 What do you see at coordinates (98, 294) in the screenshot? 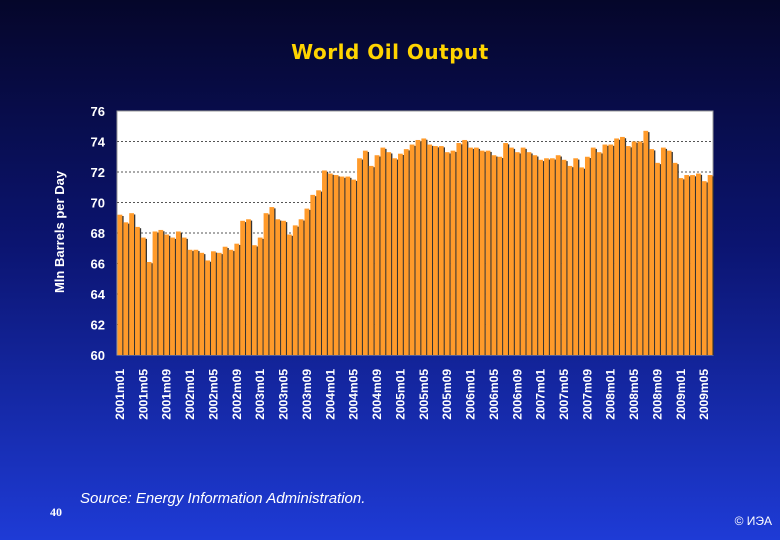
I see `y-tick-label: 64` at bounding box center [98, 294].